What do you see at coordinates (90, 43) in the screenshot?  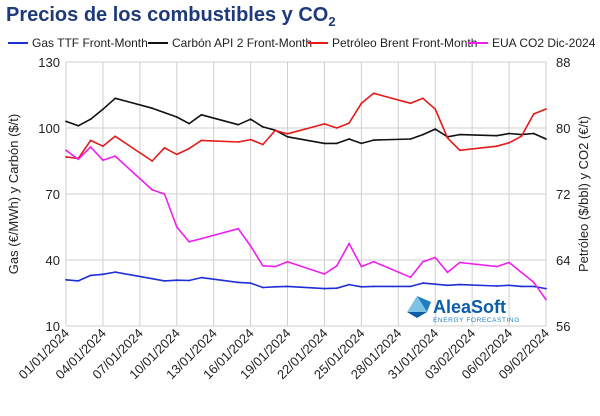 I see `legend-label: Gas TTF Front-Month` at bounding box center [90, 43].